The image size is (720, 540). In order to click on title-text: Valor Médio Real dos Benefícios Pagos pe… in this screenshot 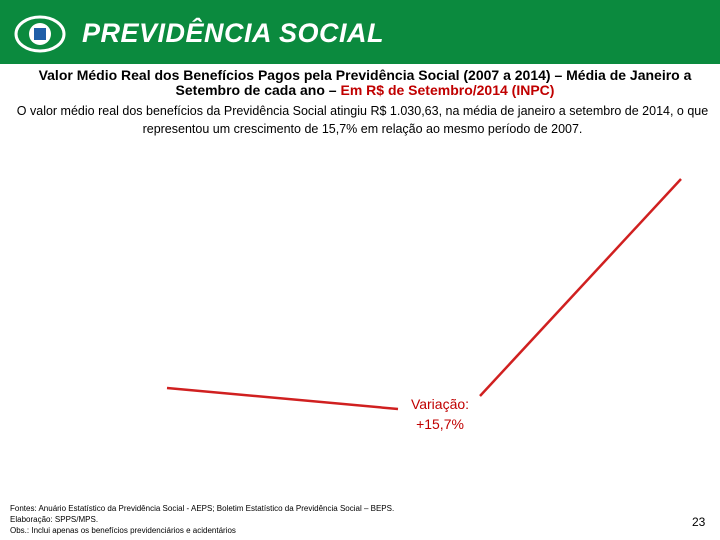, I will do `click(365, 82)`.